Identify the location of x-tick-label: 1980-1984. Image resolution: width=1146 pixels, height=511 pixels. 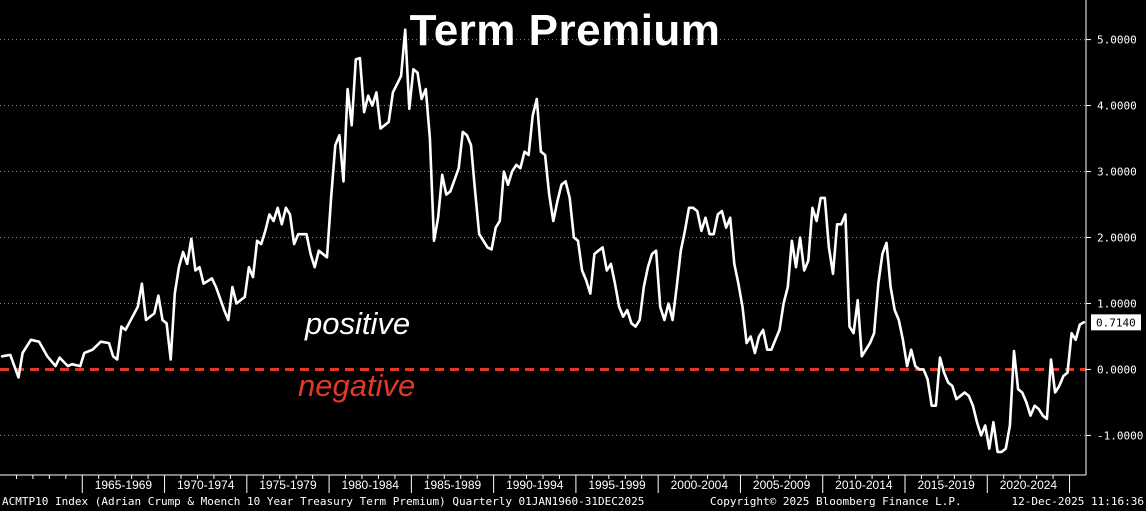
(371, 485).